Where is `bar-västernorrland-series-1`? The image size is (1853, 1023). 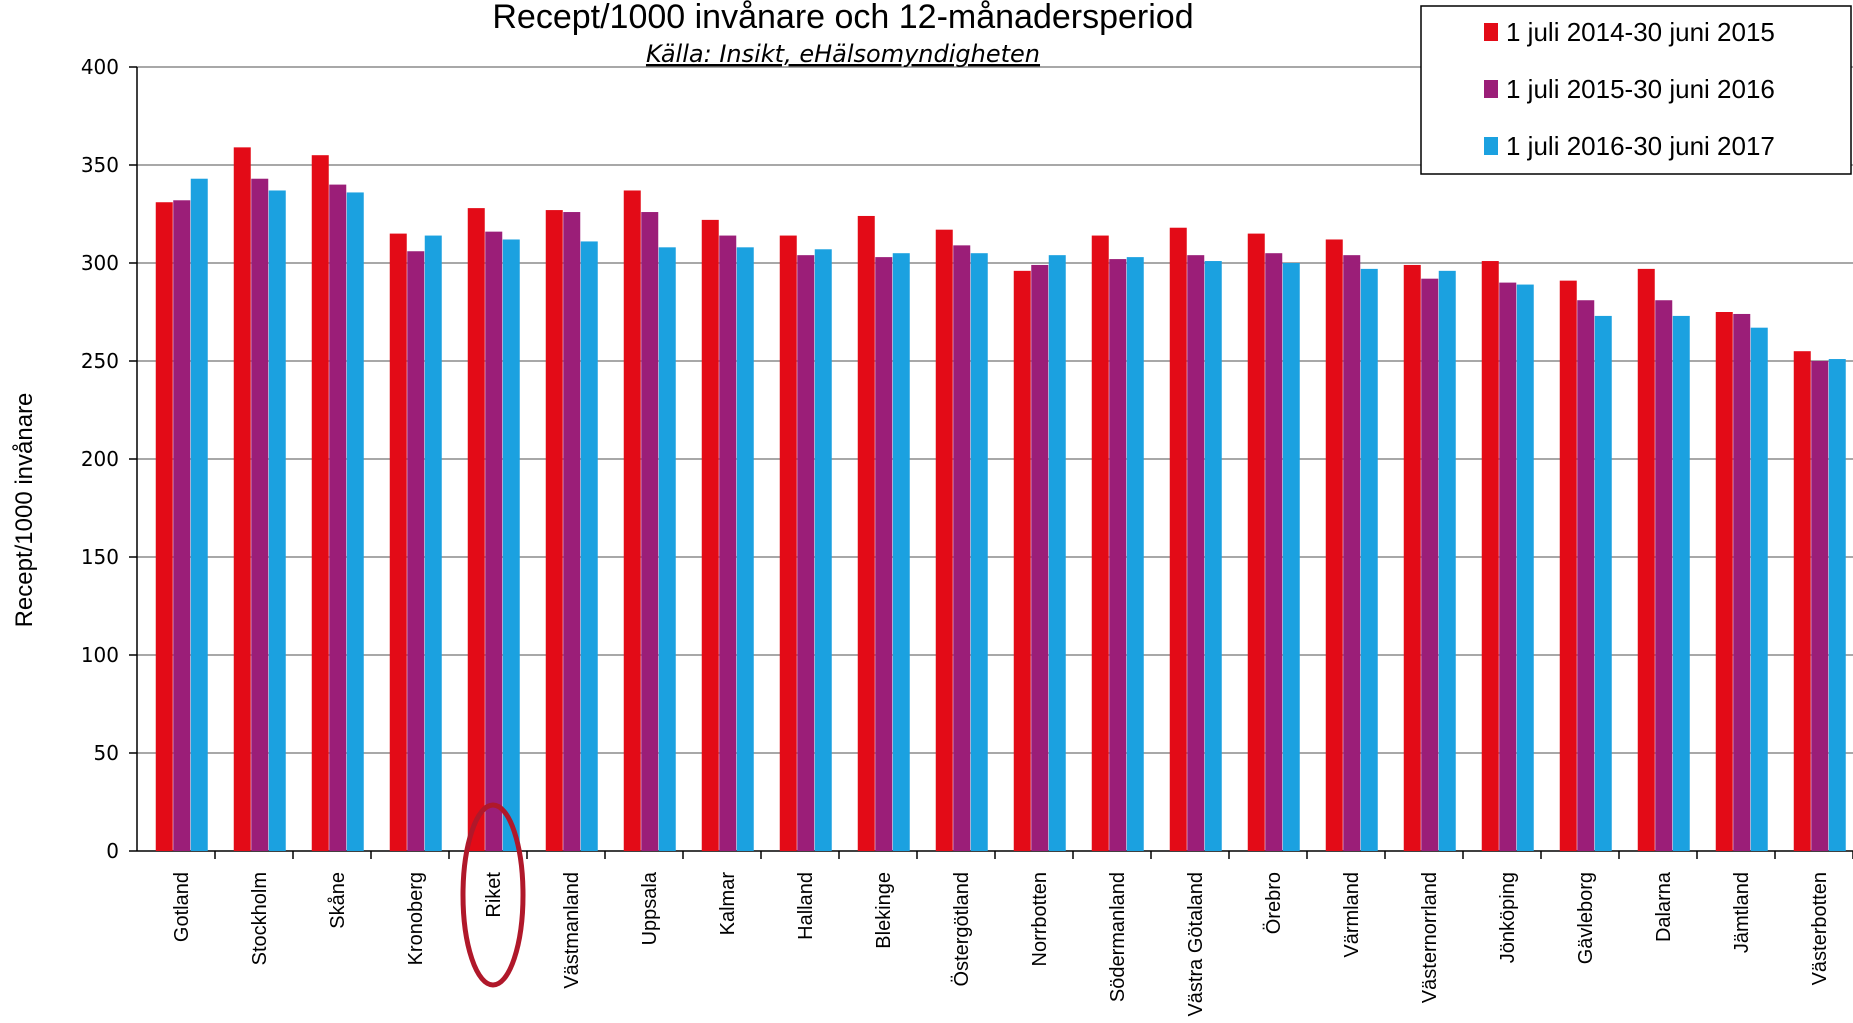
bar-västernorrland-series-1 is located at coordinates (1412, 558).